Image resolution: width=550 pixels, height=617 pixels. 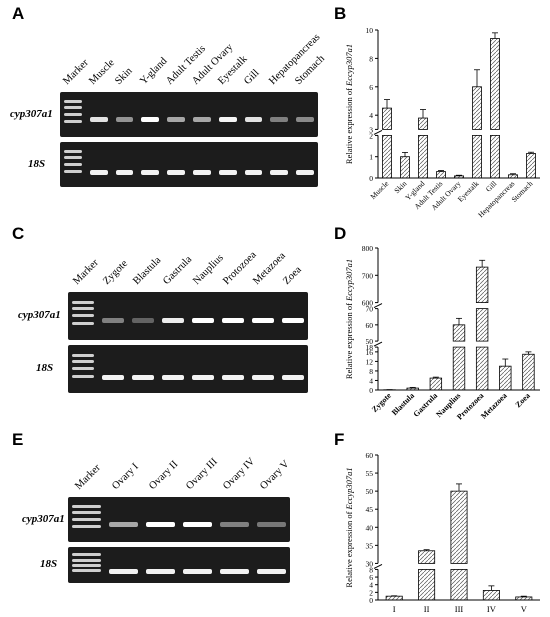 What do you see at coordinates (371, 87) in the screenshot?
I see `y-tick-label: 6` at bounding box center [371, 87].